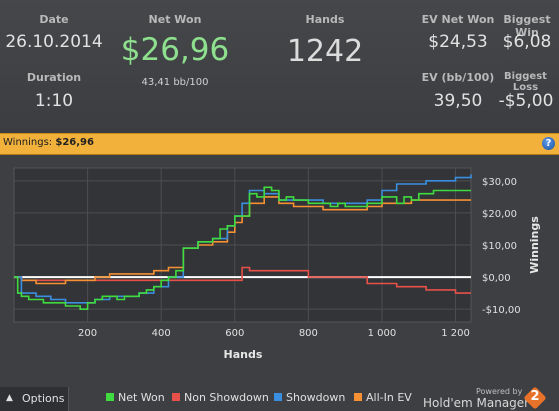  I want to click on x-axis-label: Hands, so click(243, 354).